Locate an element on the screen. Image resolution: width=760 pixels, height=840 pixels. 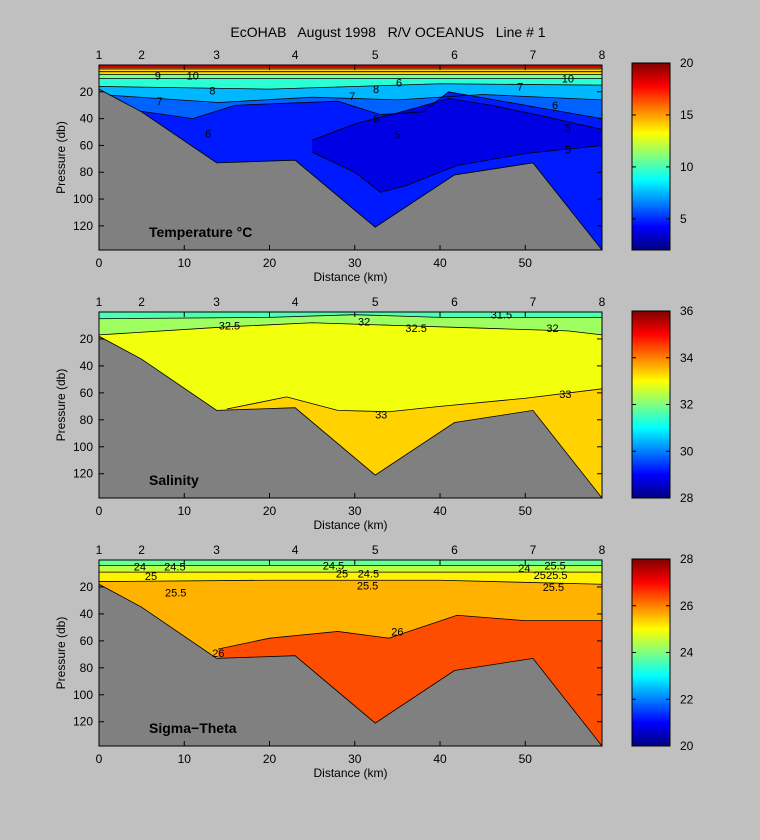
contour-label: 32.5 is located at coordinates (415, 329).